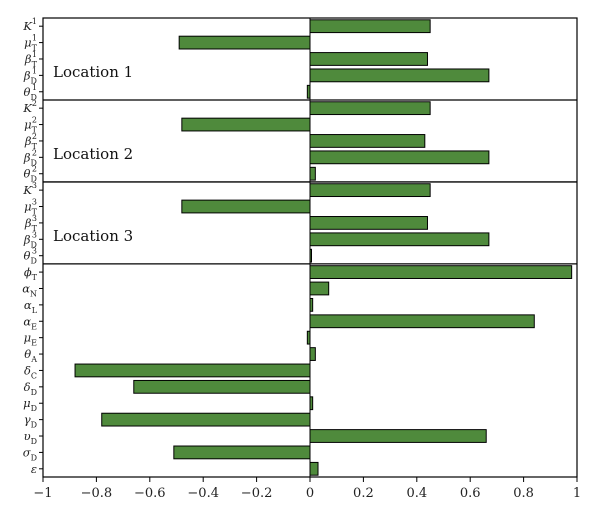 The image size is (600, 526). I want to click on y-tick-label: δD, so click(30, 388).